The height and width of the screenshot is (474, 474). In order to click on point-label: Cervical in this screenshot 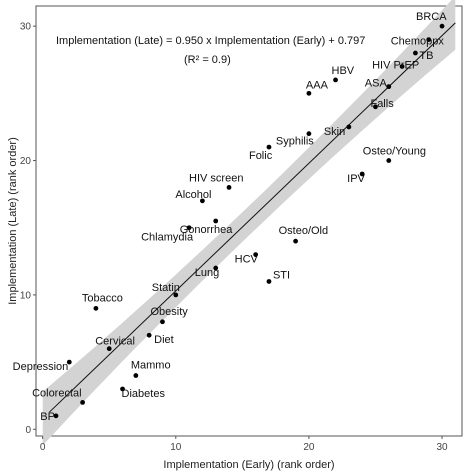, I will do `click(115, 342)`.